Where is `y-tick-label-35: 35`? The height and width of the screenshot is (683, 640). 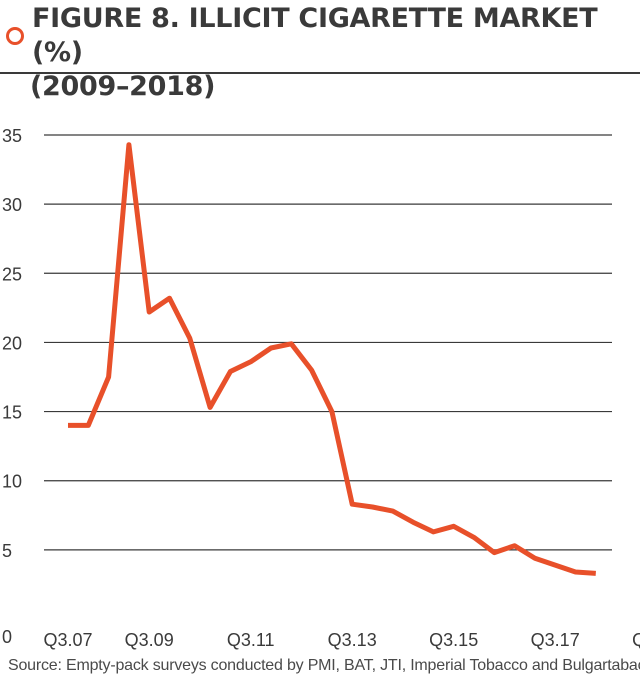
y-tick-label-35: 35 is located at coordinates (12, 136).